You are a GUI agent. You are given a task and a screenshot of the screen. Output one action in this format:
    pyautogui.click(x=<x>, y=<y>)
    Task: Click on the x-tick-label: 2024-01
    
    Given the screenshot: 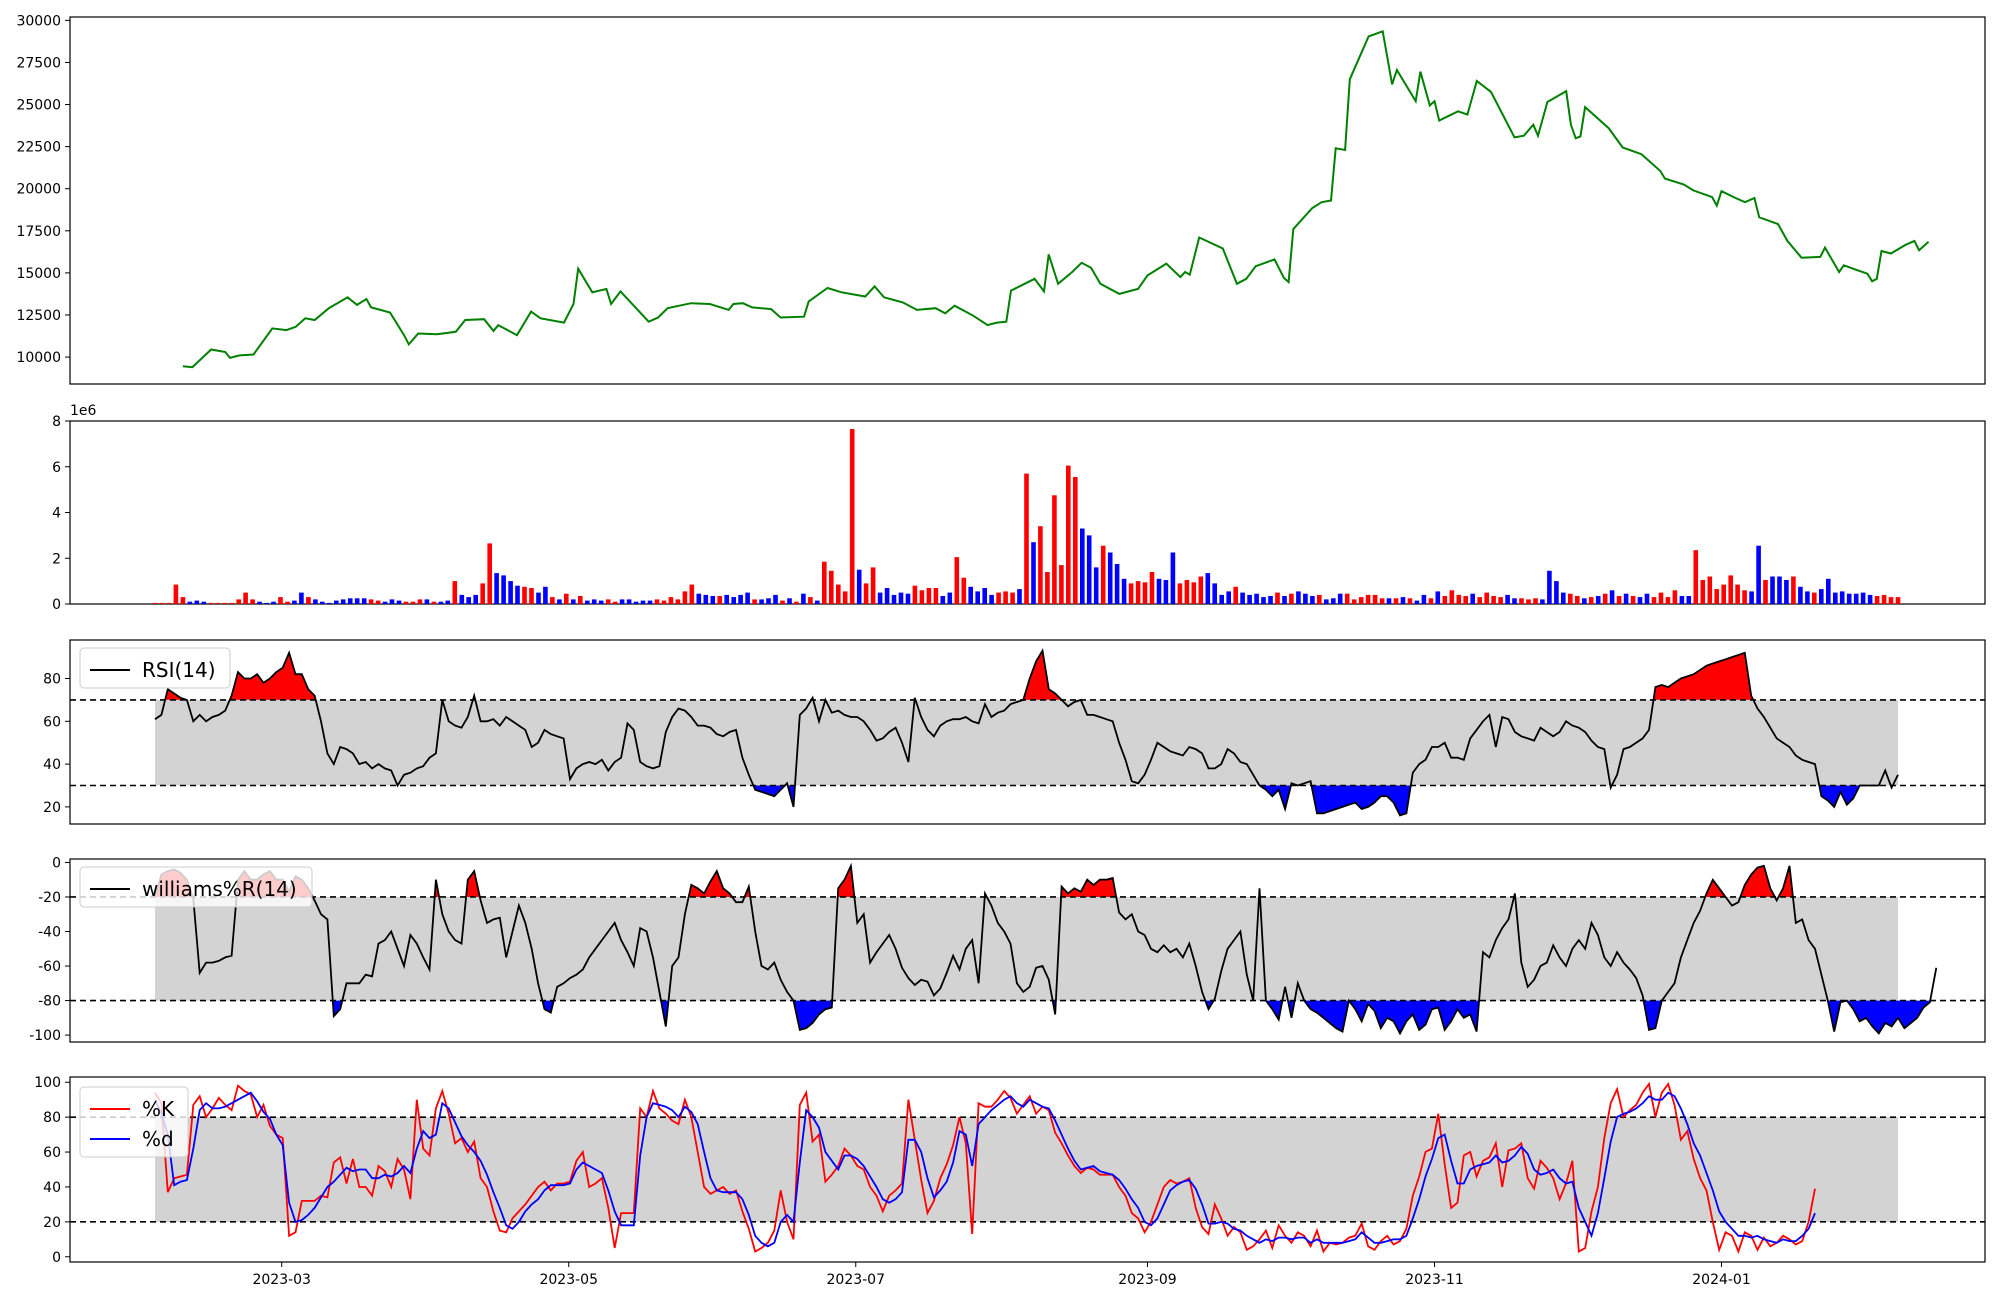 What is the action you would take?
    pyautogui.click(x=1721, y=1280)
    